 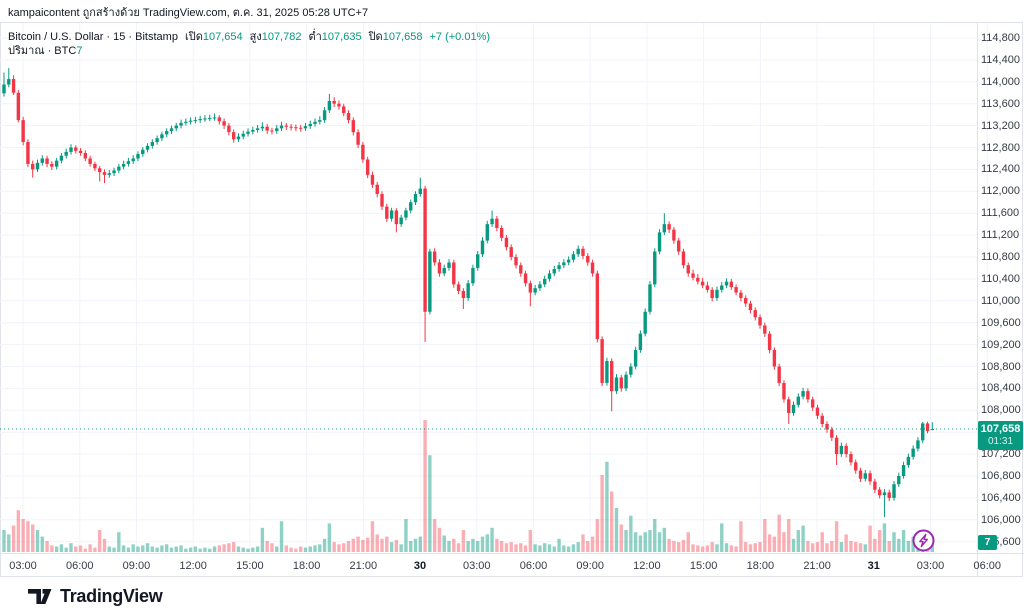 I want to click on time-axis-label: 31, so click(x=873, y=566).